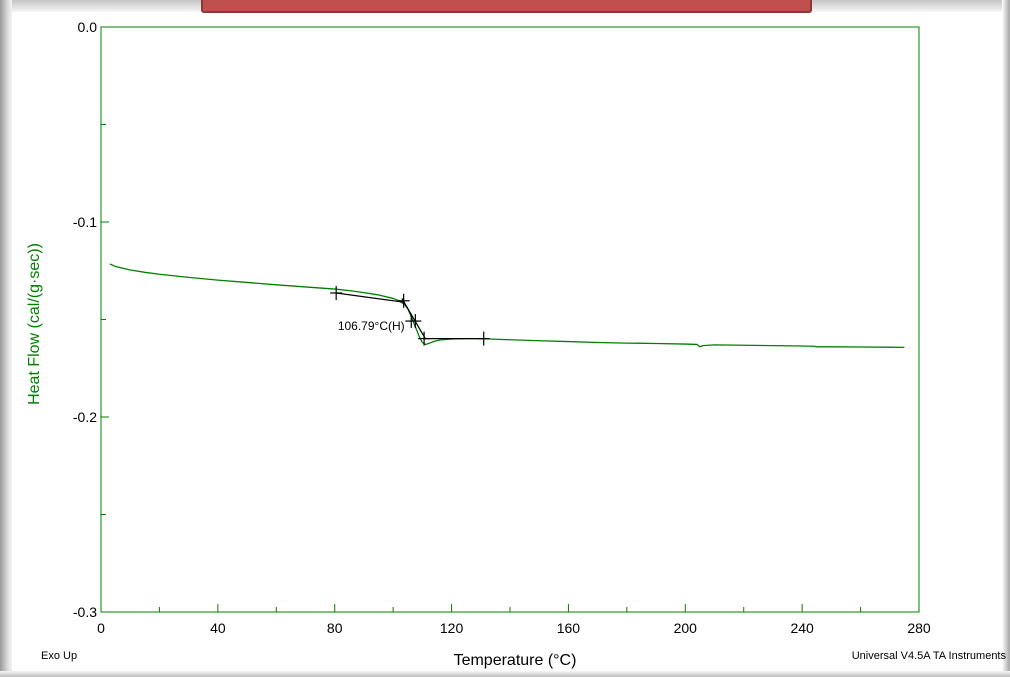 Image resolution: width=1010 pixels, height=677 pixels. What do you see at coordinates (506, 6) in the screenshot?
I see `title-banner` at bounding box center [506, 6].